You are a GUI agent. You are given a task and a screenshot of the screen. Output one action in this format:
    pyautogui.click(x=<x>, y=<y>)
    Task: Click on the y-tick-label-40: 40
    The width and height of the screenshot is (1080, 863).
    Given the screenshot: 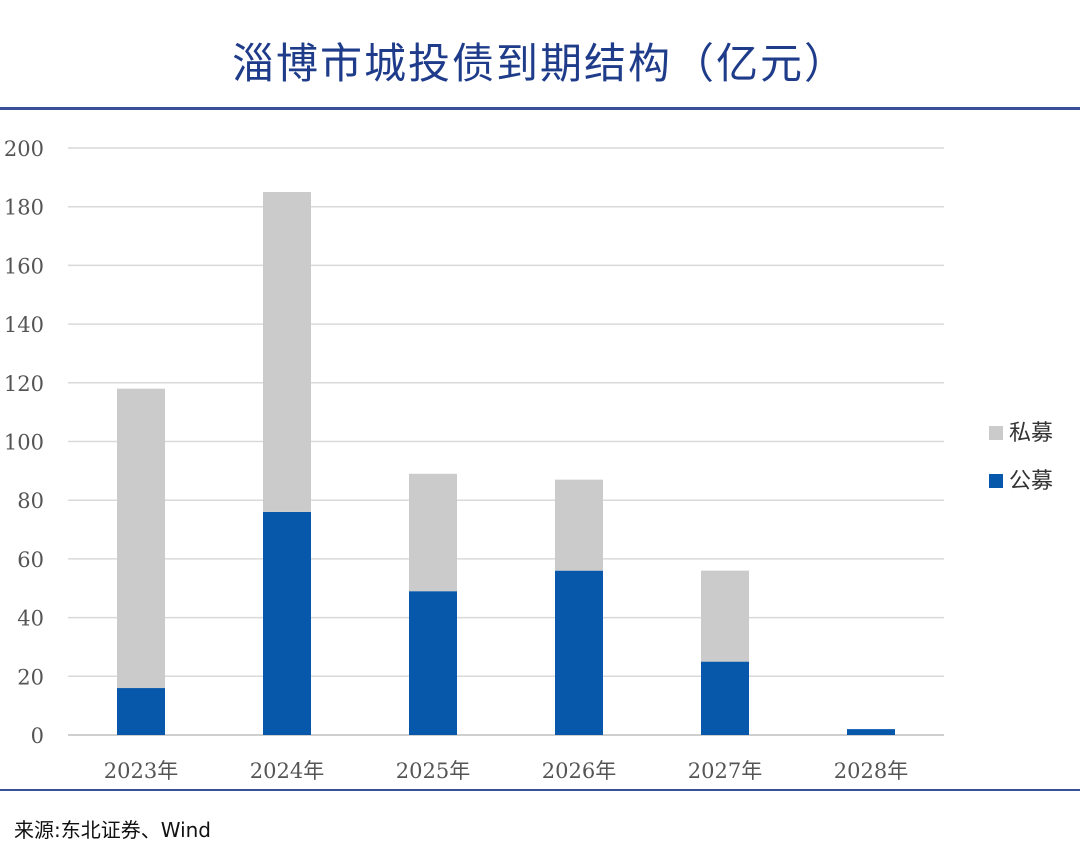 What is the action you would take?
    pyautogui.click(x=30, y=619)
    